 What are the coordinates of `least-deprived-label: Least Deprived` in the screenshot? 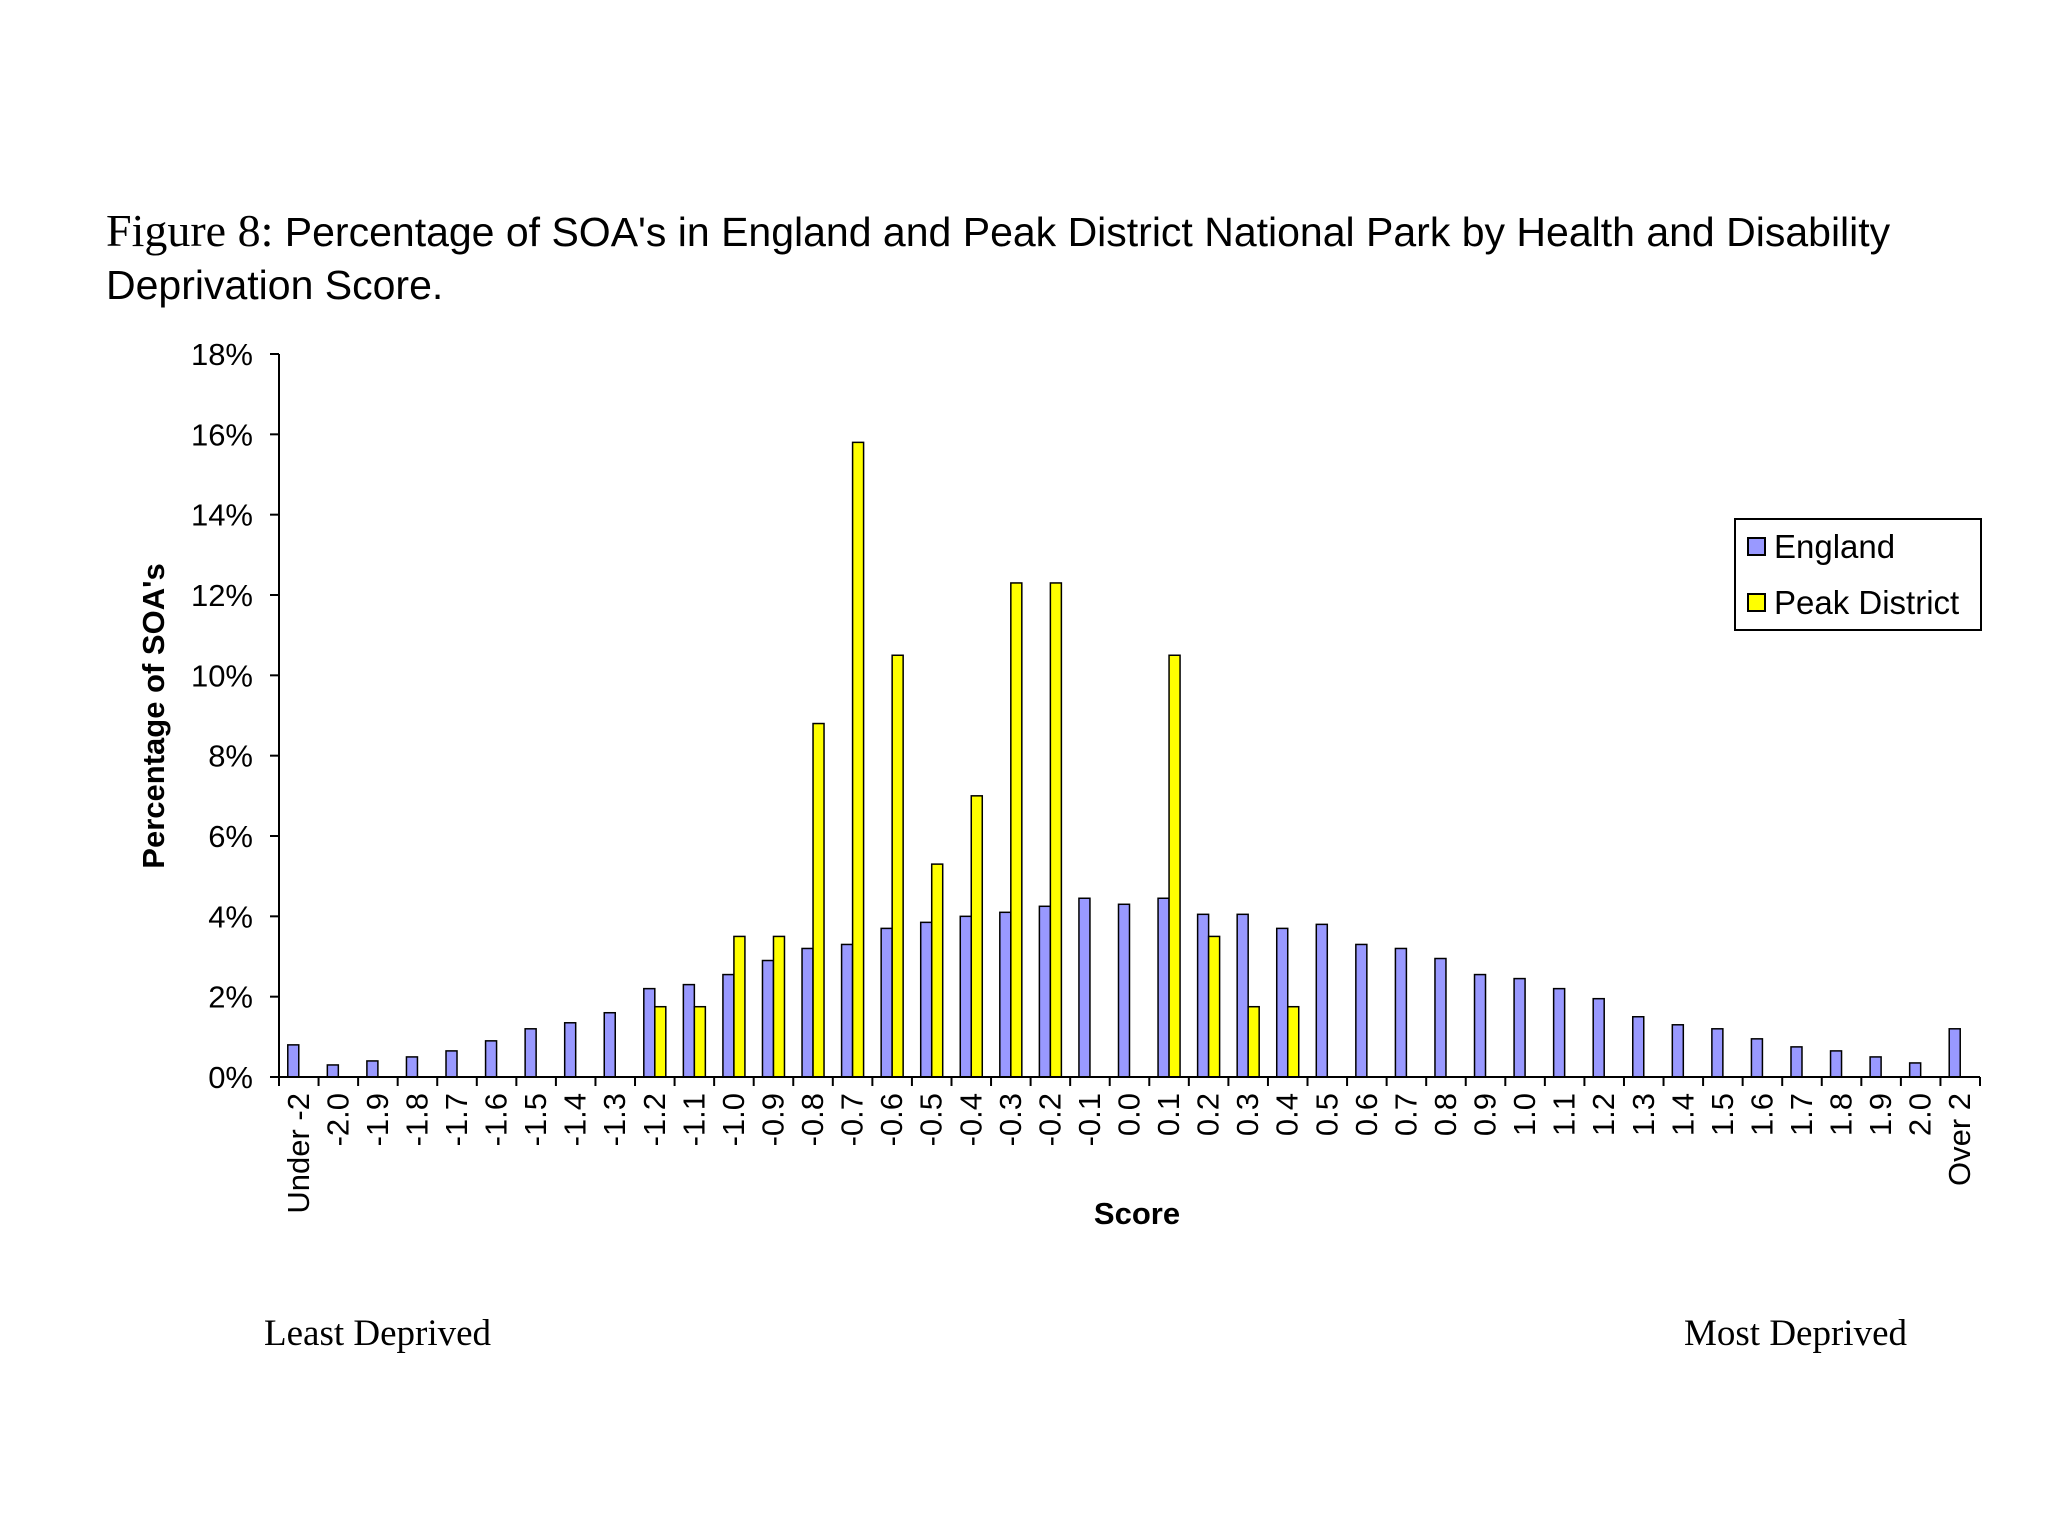 It's located at (378, 1333).